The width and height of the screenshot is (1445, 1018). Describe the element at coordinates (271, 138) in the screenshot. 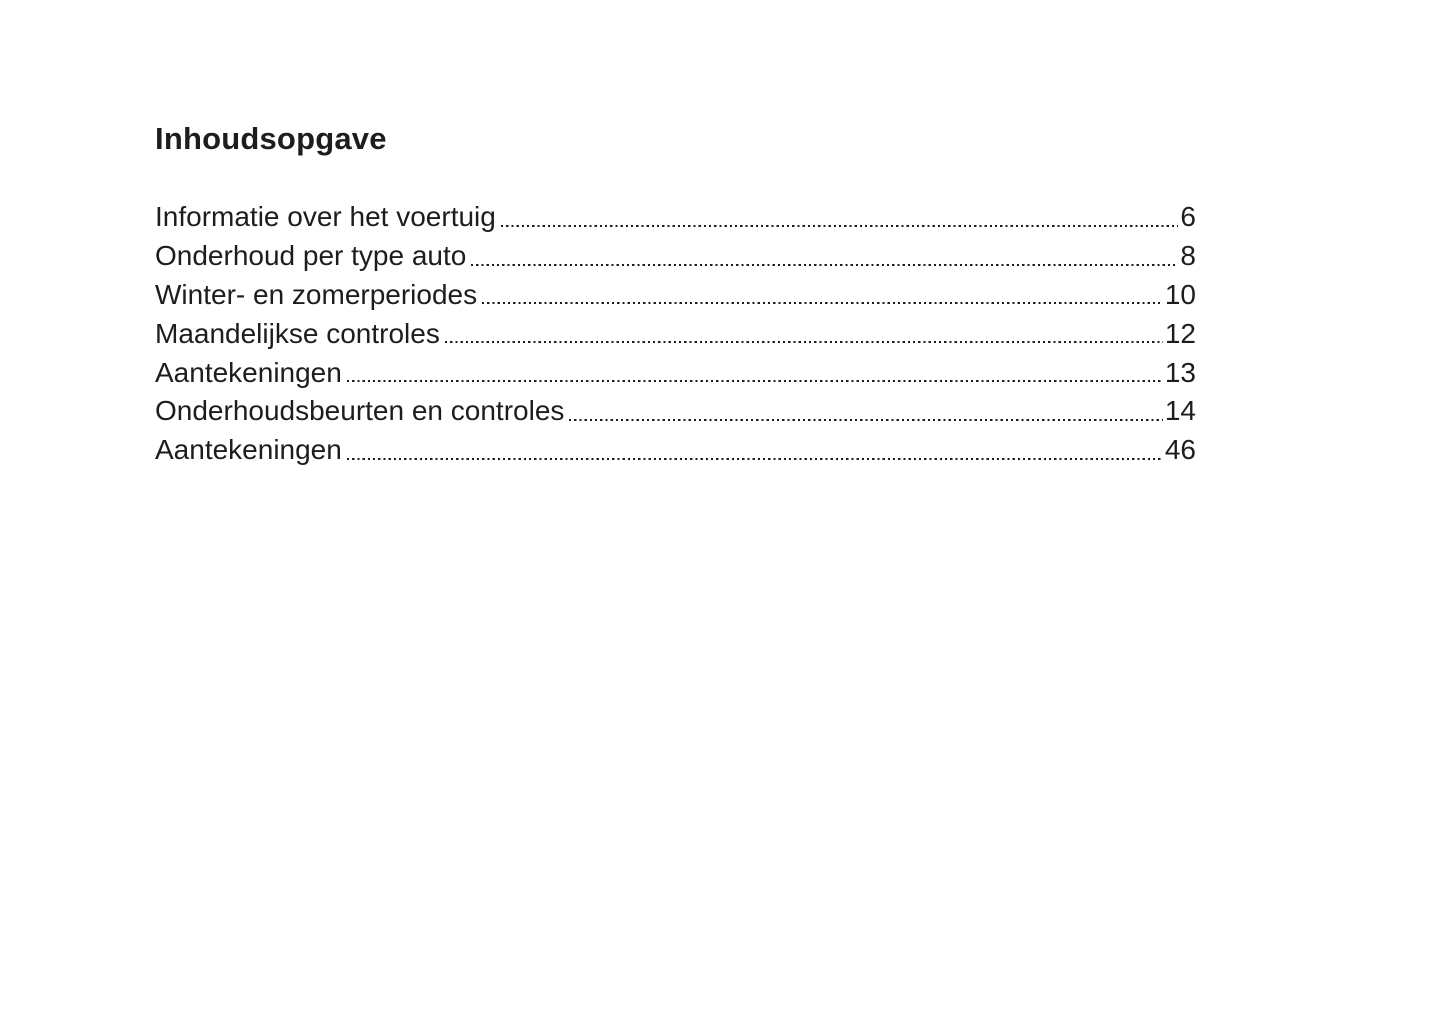

I see `page-title: Inhoudsopgave` at that location.